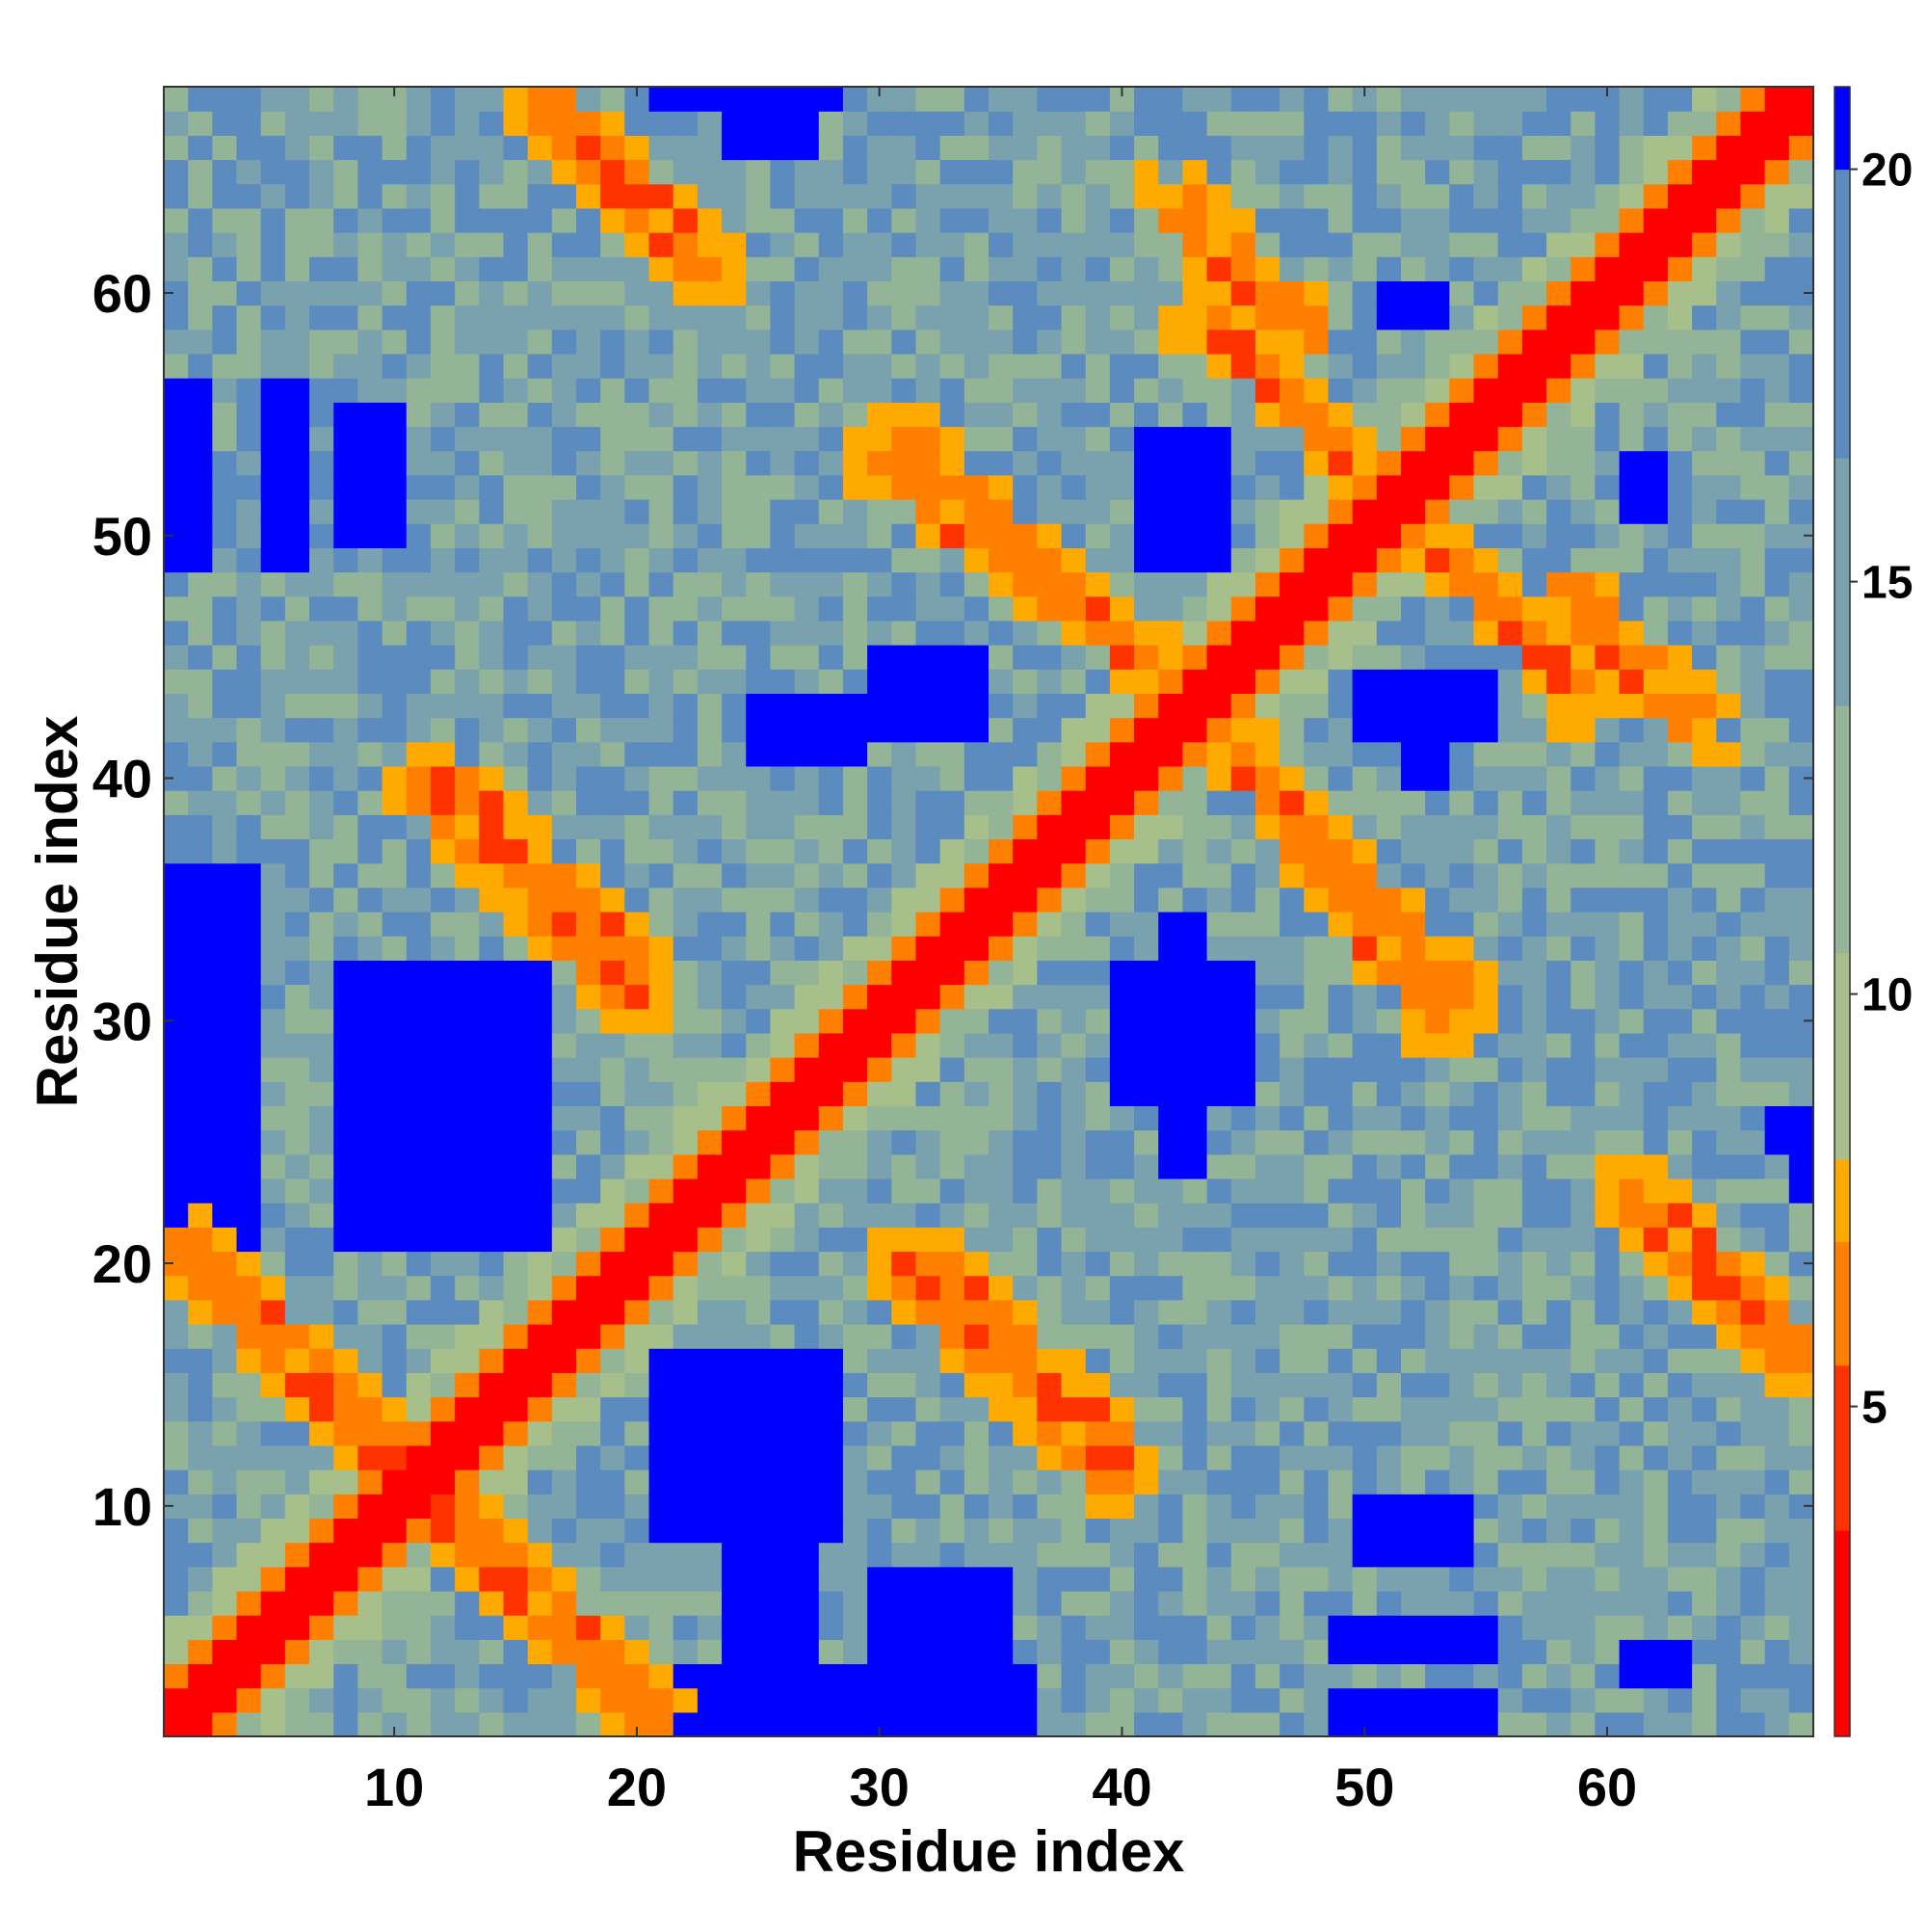  What do you see at coordinates (880, 1787) in the screenshot?
I see `x-tick-label: 30` at bounding box center [880, 1787].